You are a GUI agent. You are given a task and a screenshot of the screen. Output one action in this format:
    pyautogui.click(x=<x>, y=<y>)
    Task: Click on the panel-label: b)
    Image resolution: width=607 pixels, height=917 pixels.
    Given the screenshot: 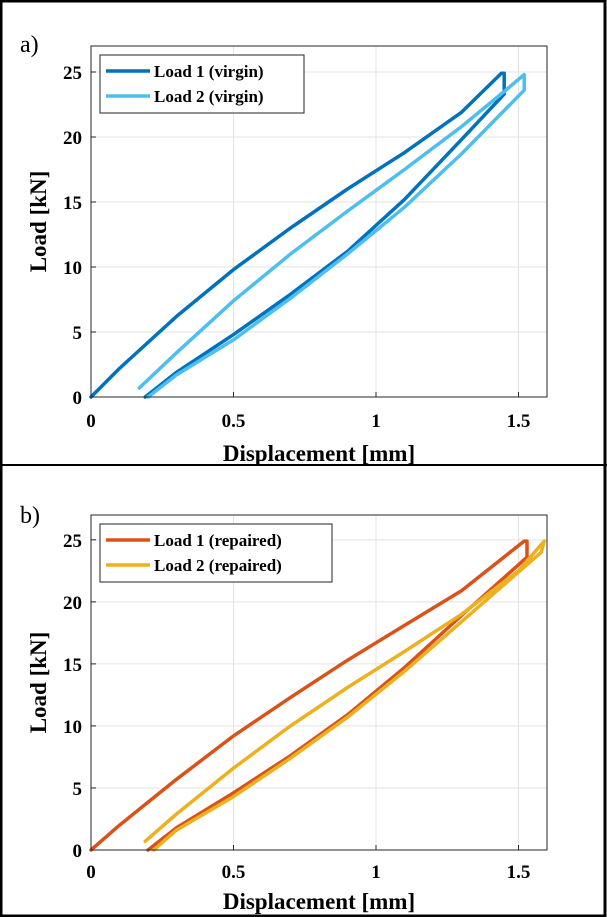 What is the action you would take?
    pyautogui.click(x=30, y=516)
    